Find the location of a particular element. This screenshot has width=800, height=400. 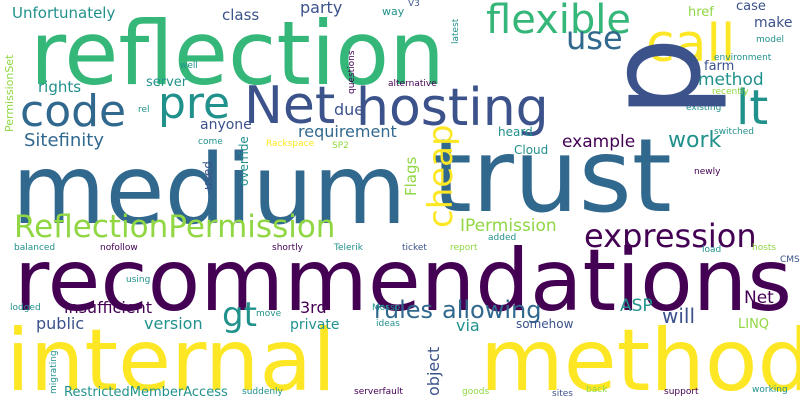

word-cloud: Cloud is located at coordinates (531, 150).